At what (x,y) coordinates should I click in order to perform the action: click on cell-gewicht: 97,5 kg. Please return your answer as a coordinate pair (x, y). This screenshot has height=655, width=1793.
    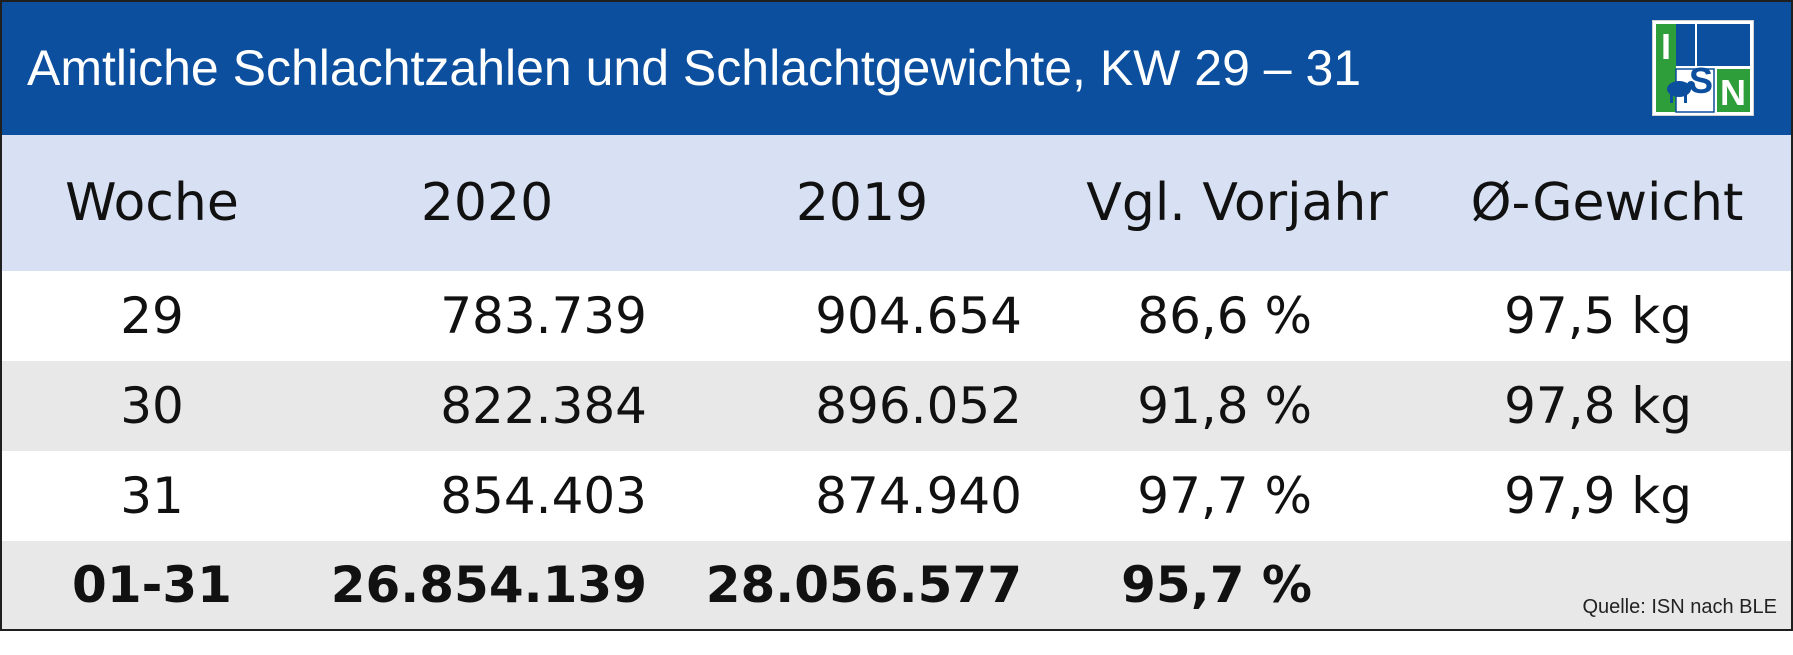
    Looking at the image, I should click on (1598, 316).